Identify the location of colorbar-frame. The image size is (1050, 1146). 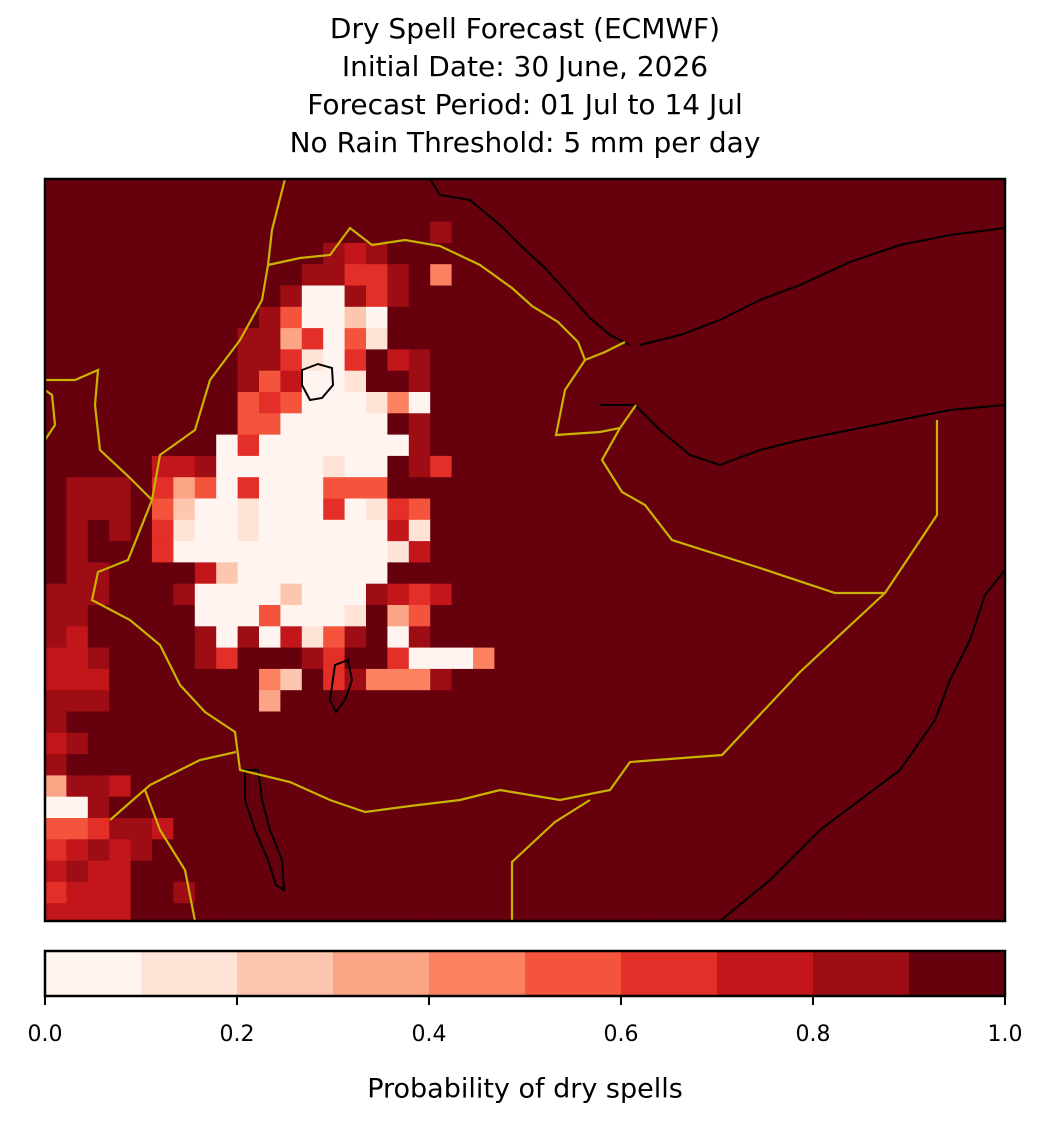
(525, 973).